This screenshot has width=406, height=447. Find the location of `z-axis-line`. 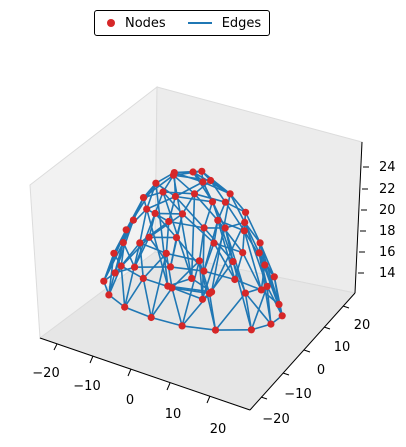

z-axis-line is located at coordinates (358, 217).